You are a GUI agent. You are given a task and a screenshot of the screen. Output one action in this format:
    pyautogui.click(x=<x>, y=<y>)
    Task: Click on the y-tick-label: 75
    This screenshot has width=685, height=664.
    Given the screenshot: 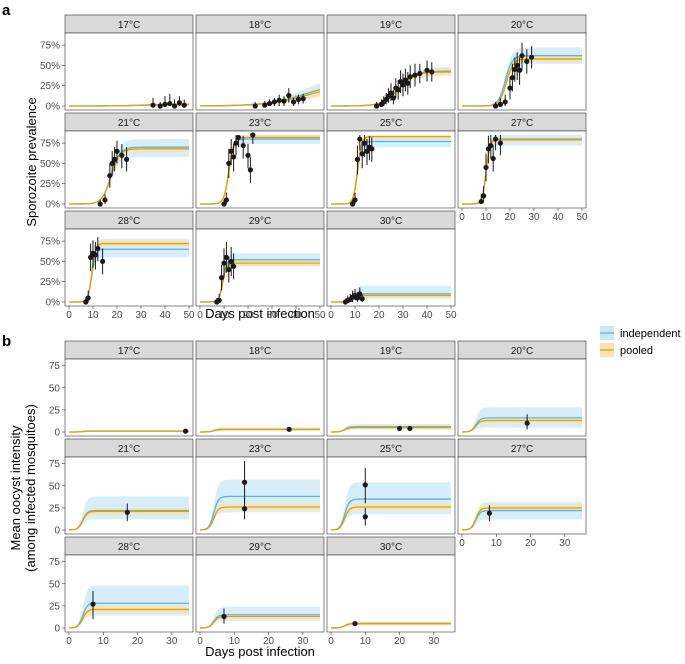 What is the action you would take?
    pyautogui.click(x=55, y=562)
    